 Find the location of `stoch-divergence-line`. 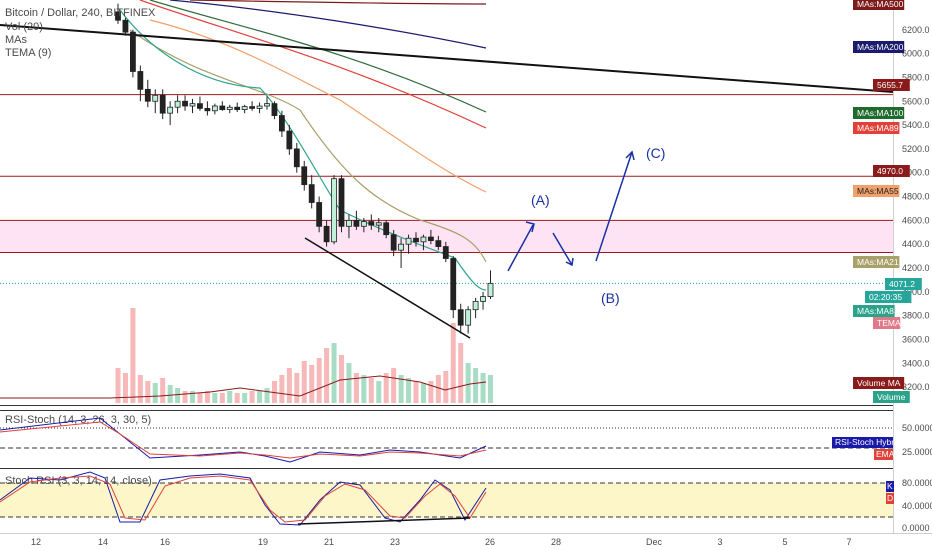

stoch-divergence-line is located at coordinates (384, 521).